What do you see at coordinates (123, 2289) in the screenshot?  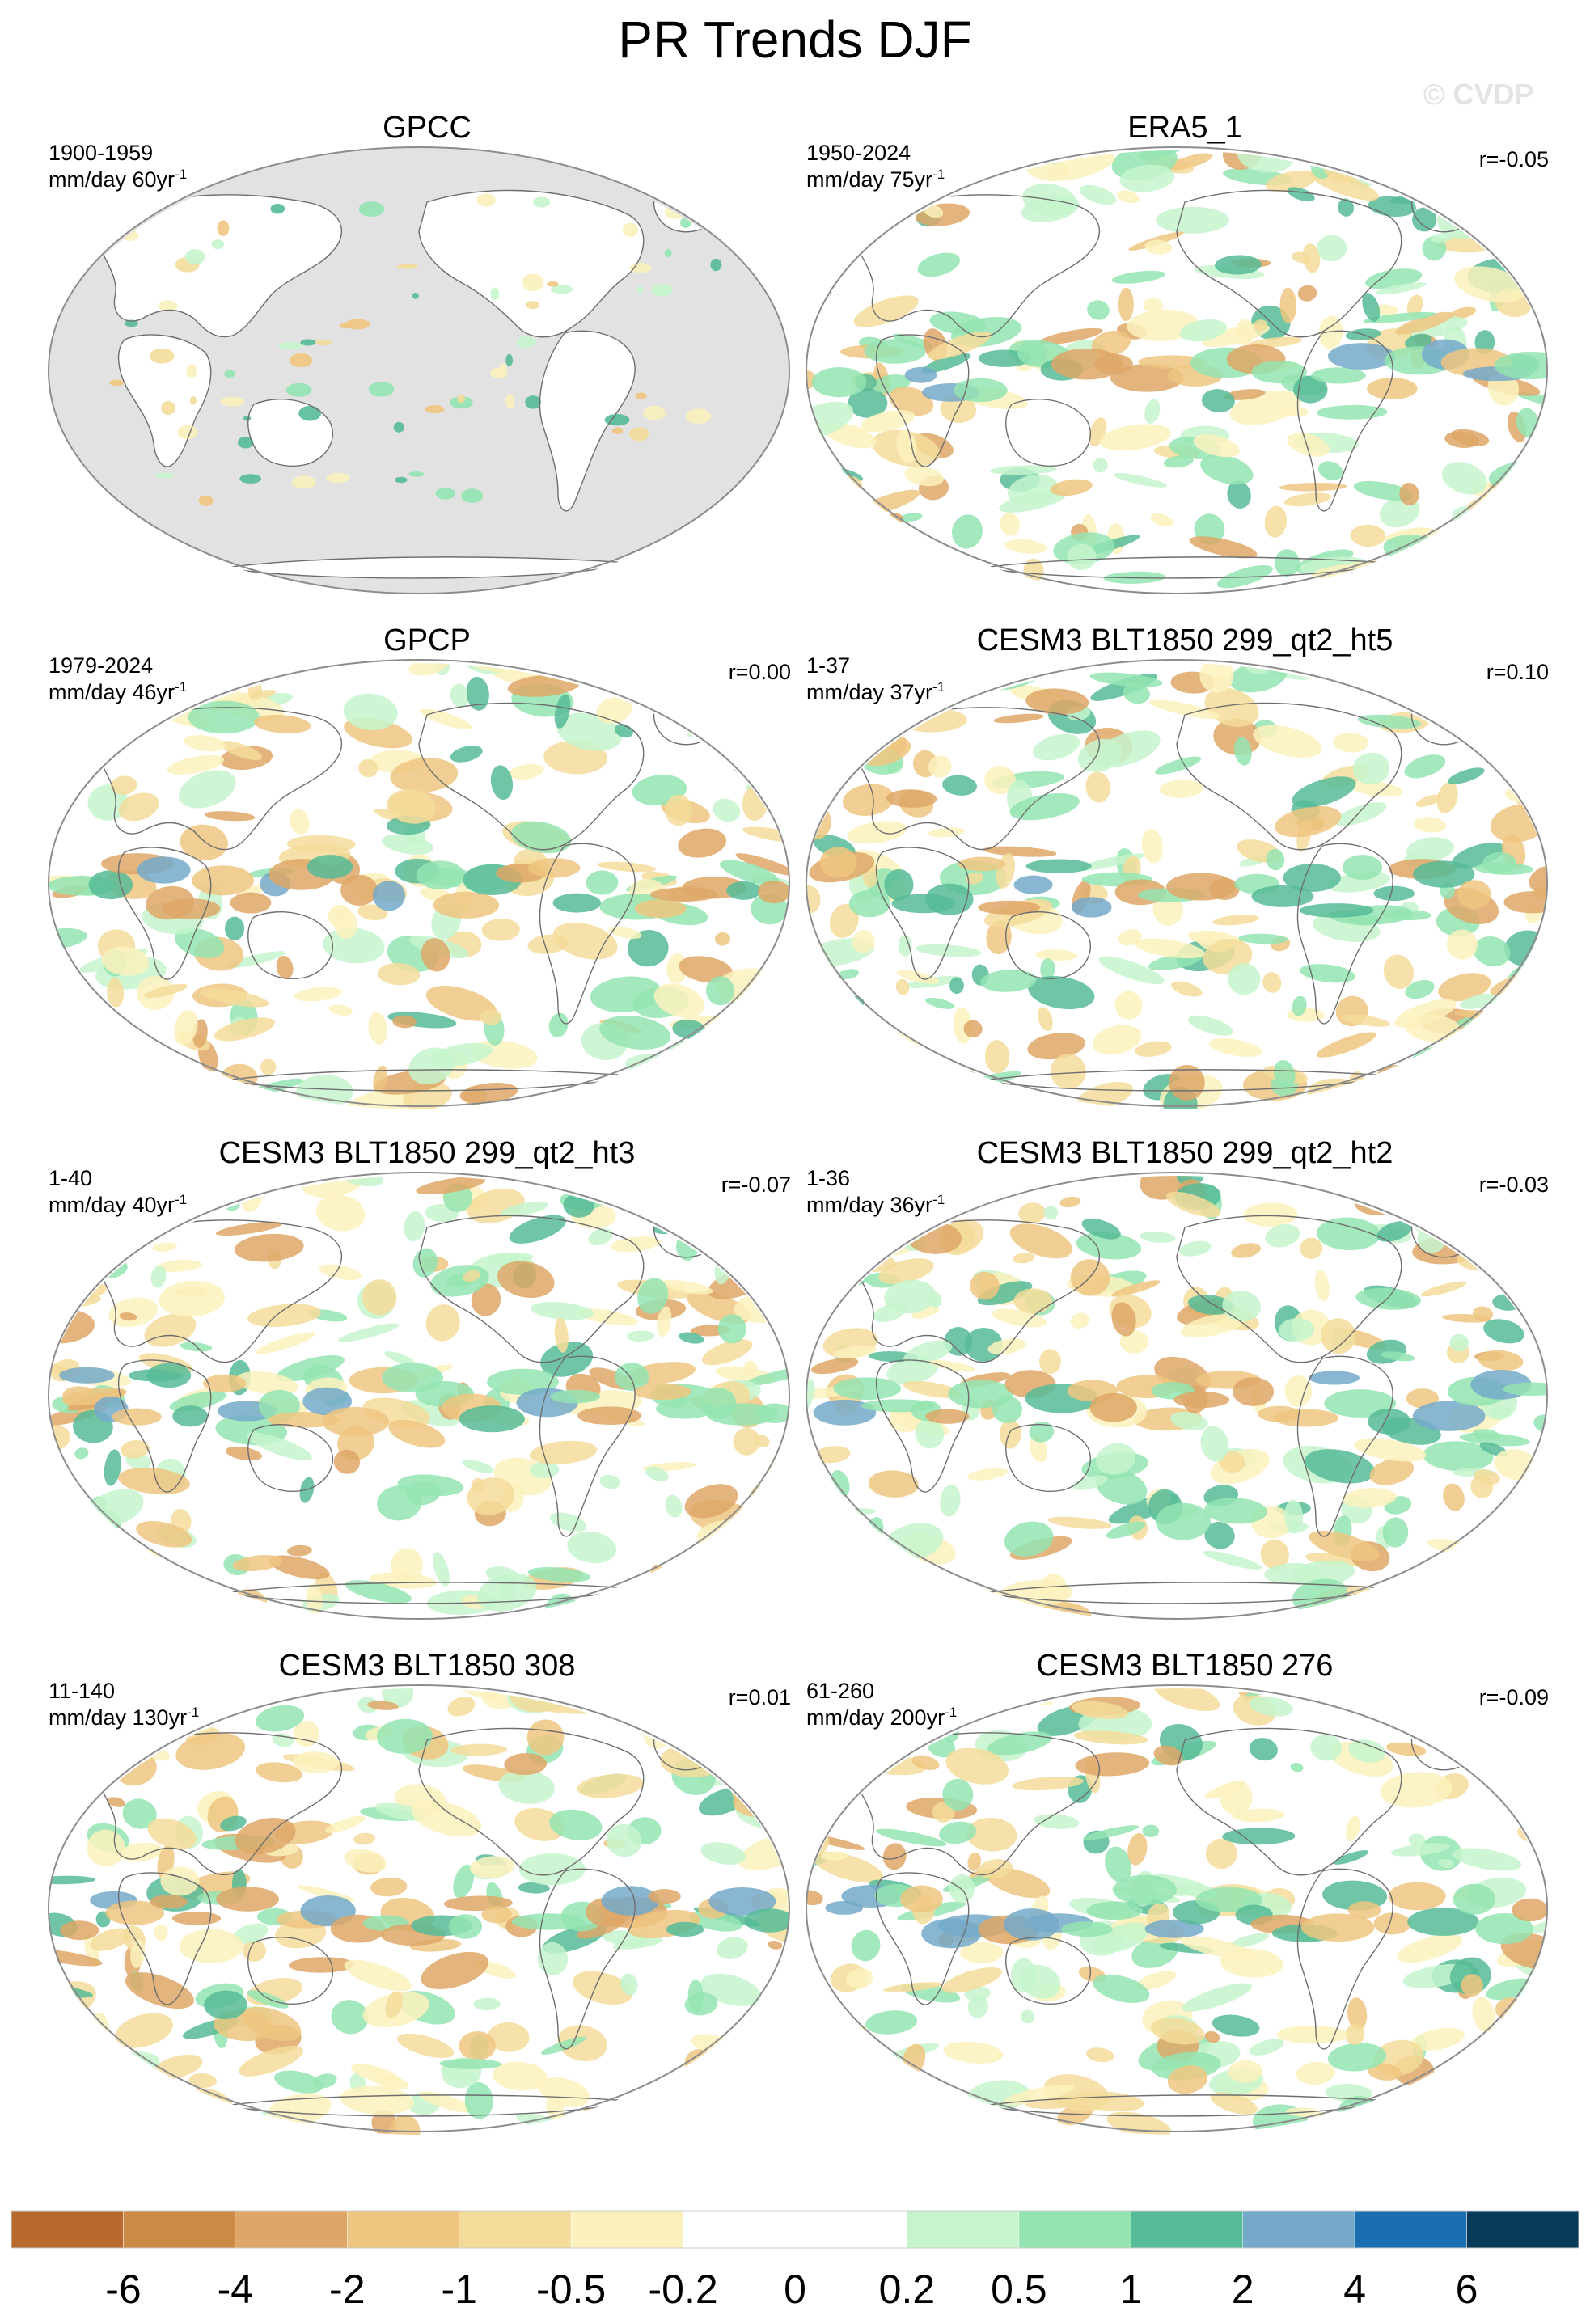 I see `colorbar-tick-label: -6` at bounding box center [123, 2289].